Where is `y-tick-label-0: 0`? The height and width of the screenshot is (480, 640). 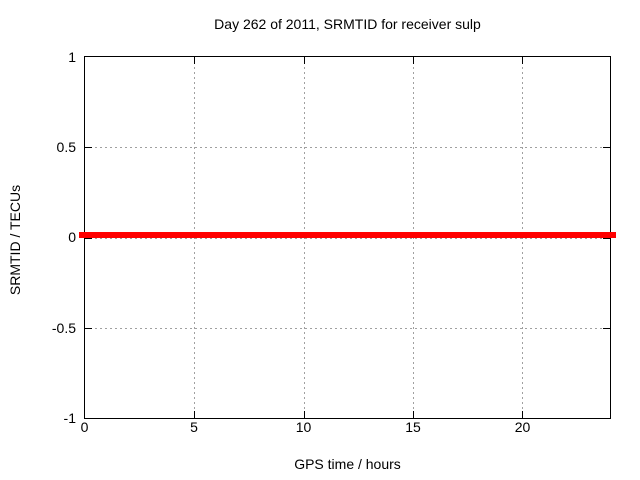
y-tick-label-0: 0 is located at coordinates (72, 237).